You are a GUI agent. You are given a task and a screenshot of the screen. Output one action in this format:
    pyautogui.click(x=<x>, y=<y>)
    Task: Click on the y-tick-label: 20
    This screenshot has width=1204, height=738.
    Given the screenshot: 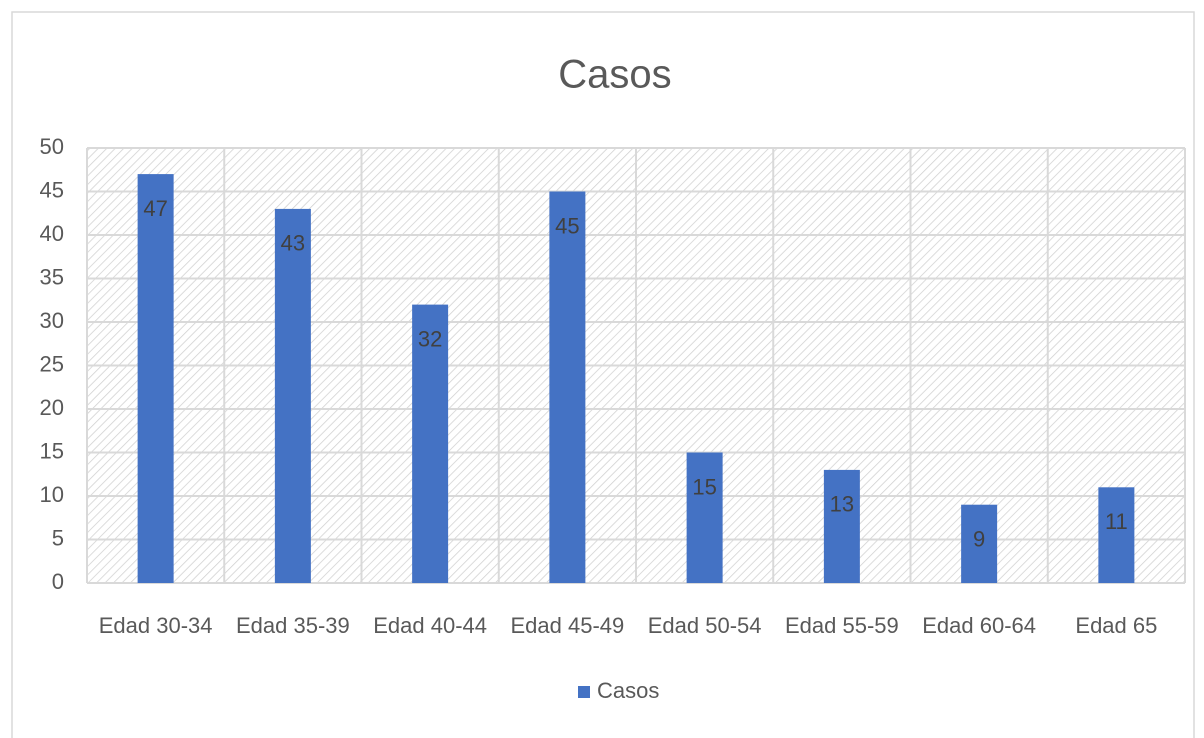 What is the action you would take?
    pyautogui.click(x=52, y=407)
    